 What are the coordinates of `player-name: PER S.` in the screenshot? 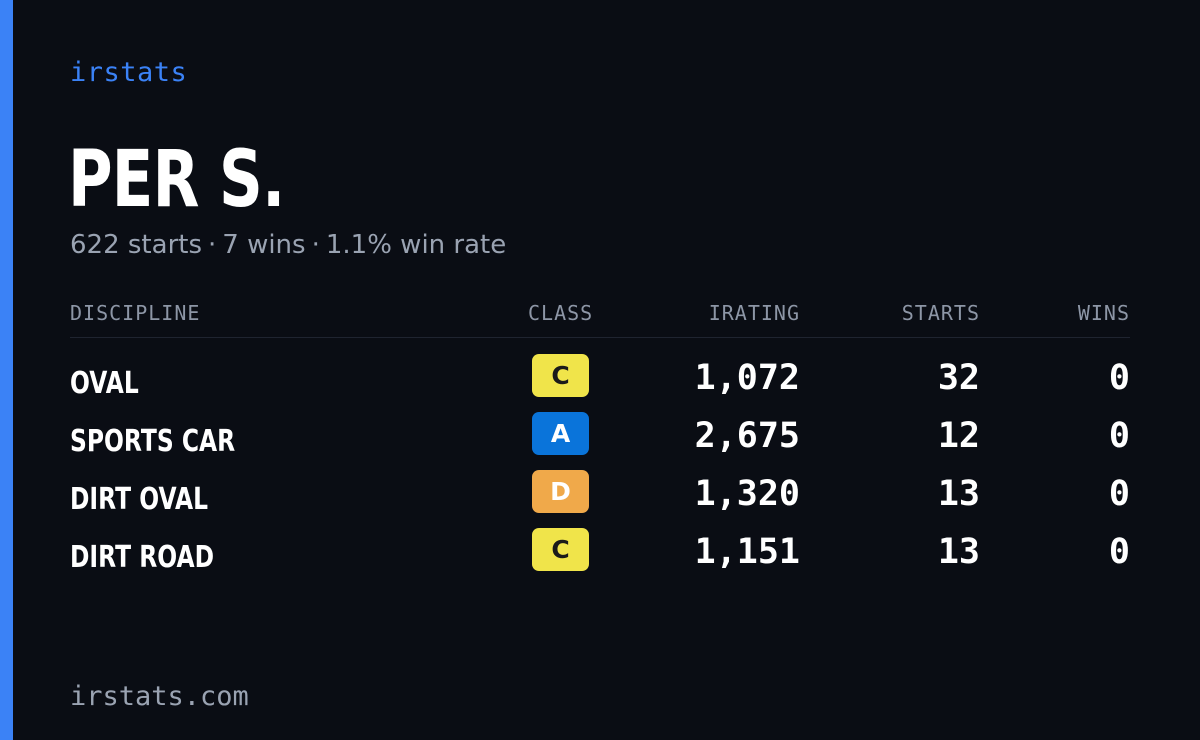 It's located at (176, 180).